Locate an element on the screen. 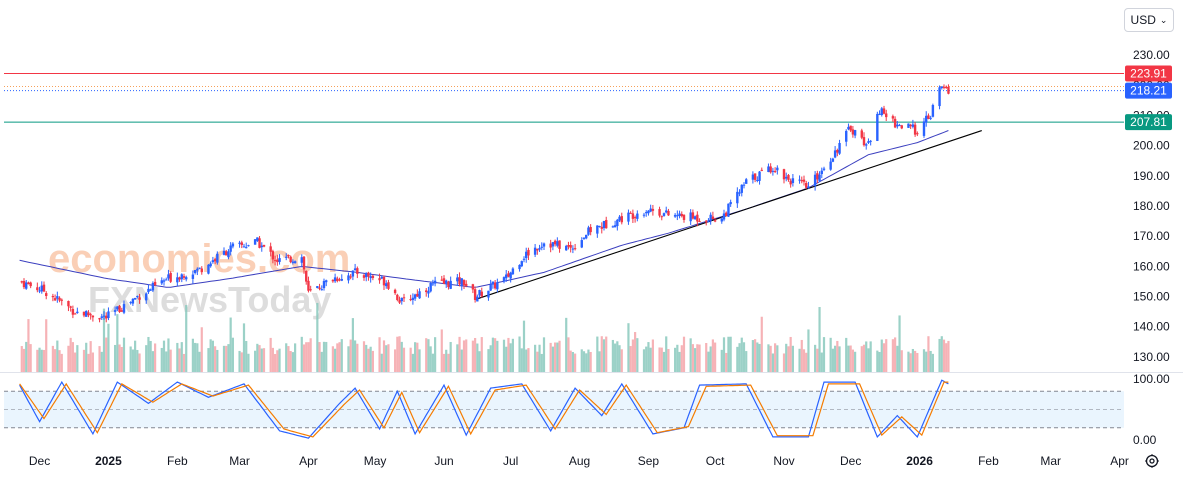  time-tick-label: Oct is located at coordinates (715, 461).